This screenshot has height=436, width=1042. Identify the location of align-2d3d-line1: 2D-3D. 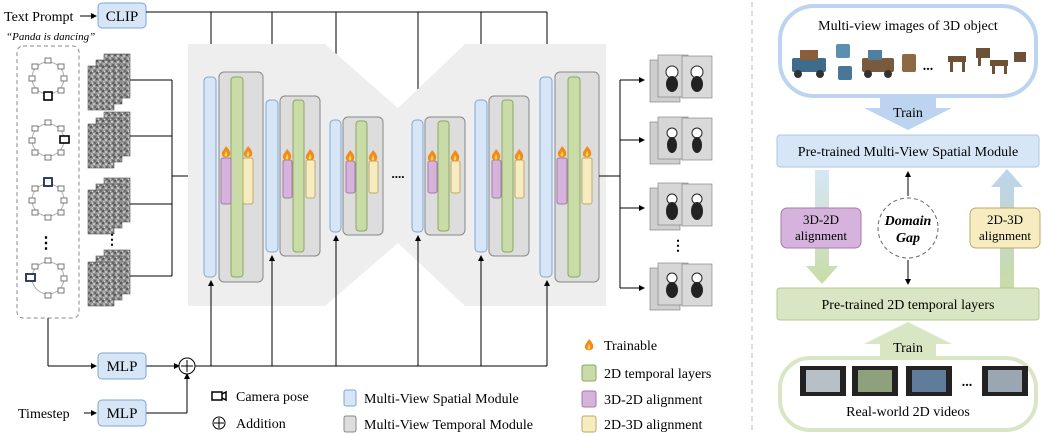
(1005, 219).